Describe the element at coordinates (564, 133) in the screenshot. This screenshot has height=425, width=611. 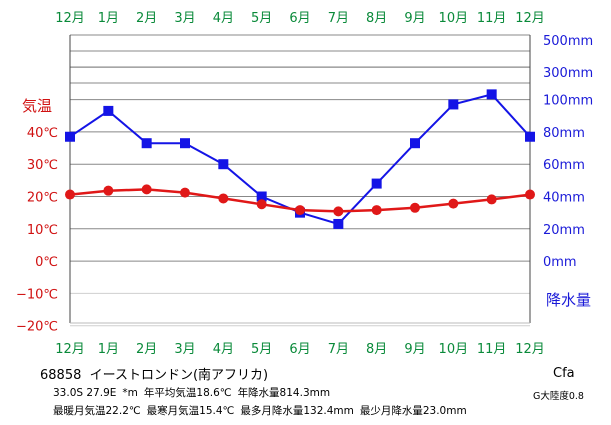
I see `precipitation-tick: 80mm` at that location.